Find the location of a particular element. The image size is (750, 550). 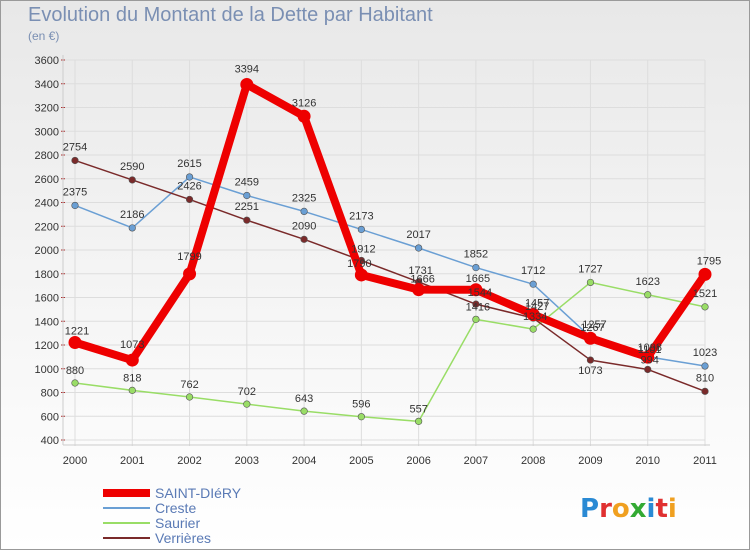

data-label: 1023 is located at coordinates (705, 353).